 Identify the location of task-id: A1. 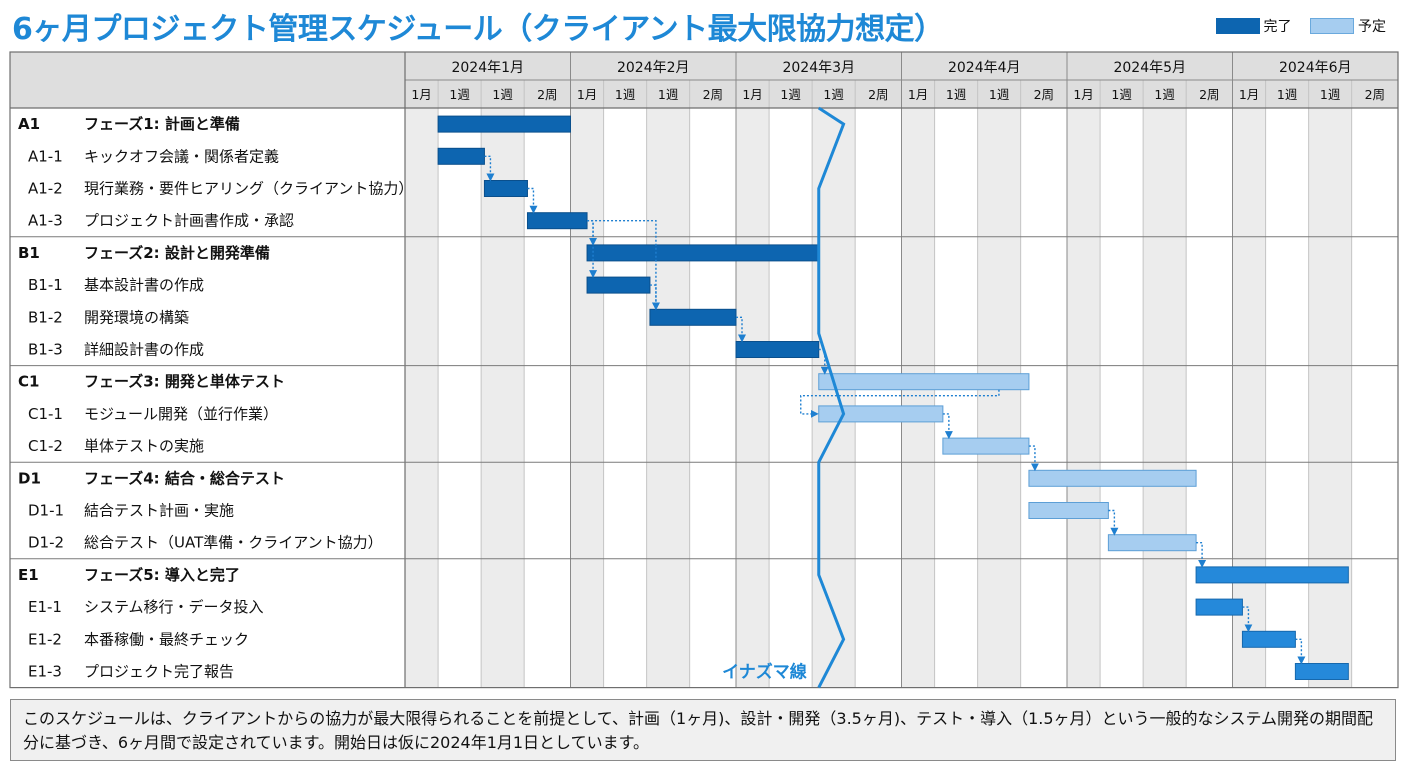
(29, 124).